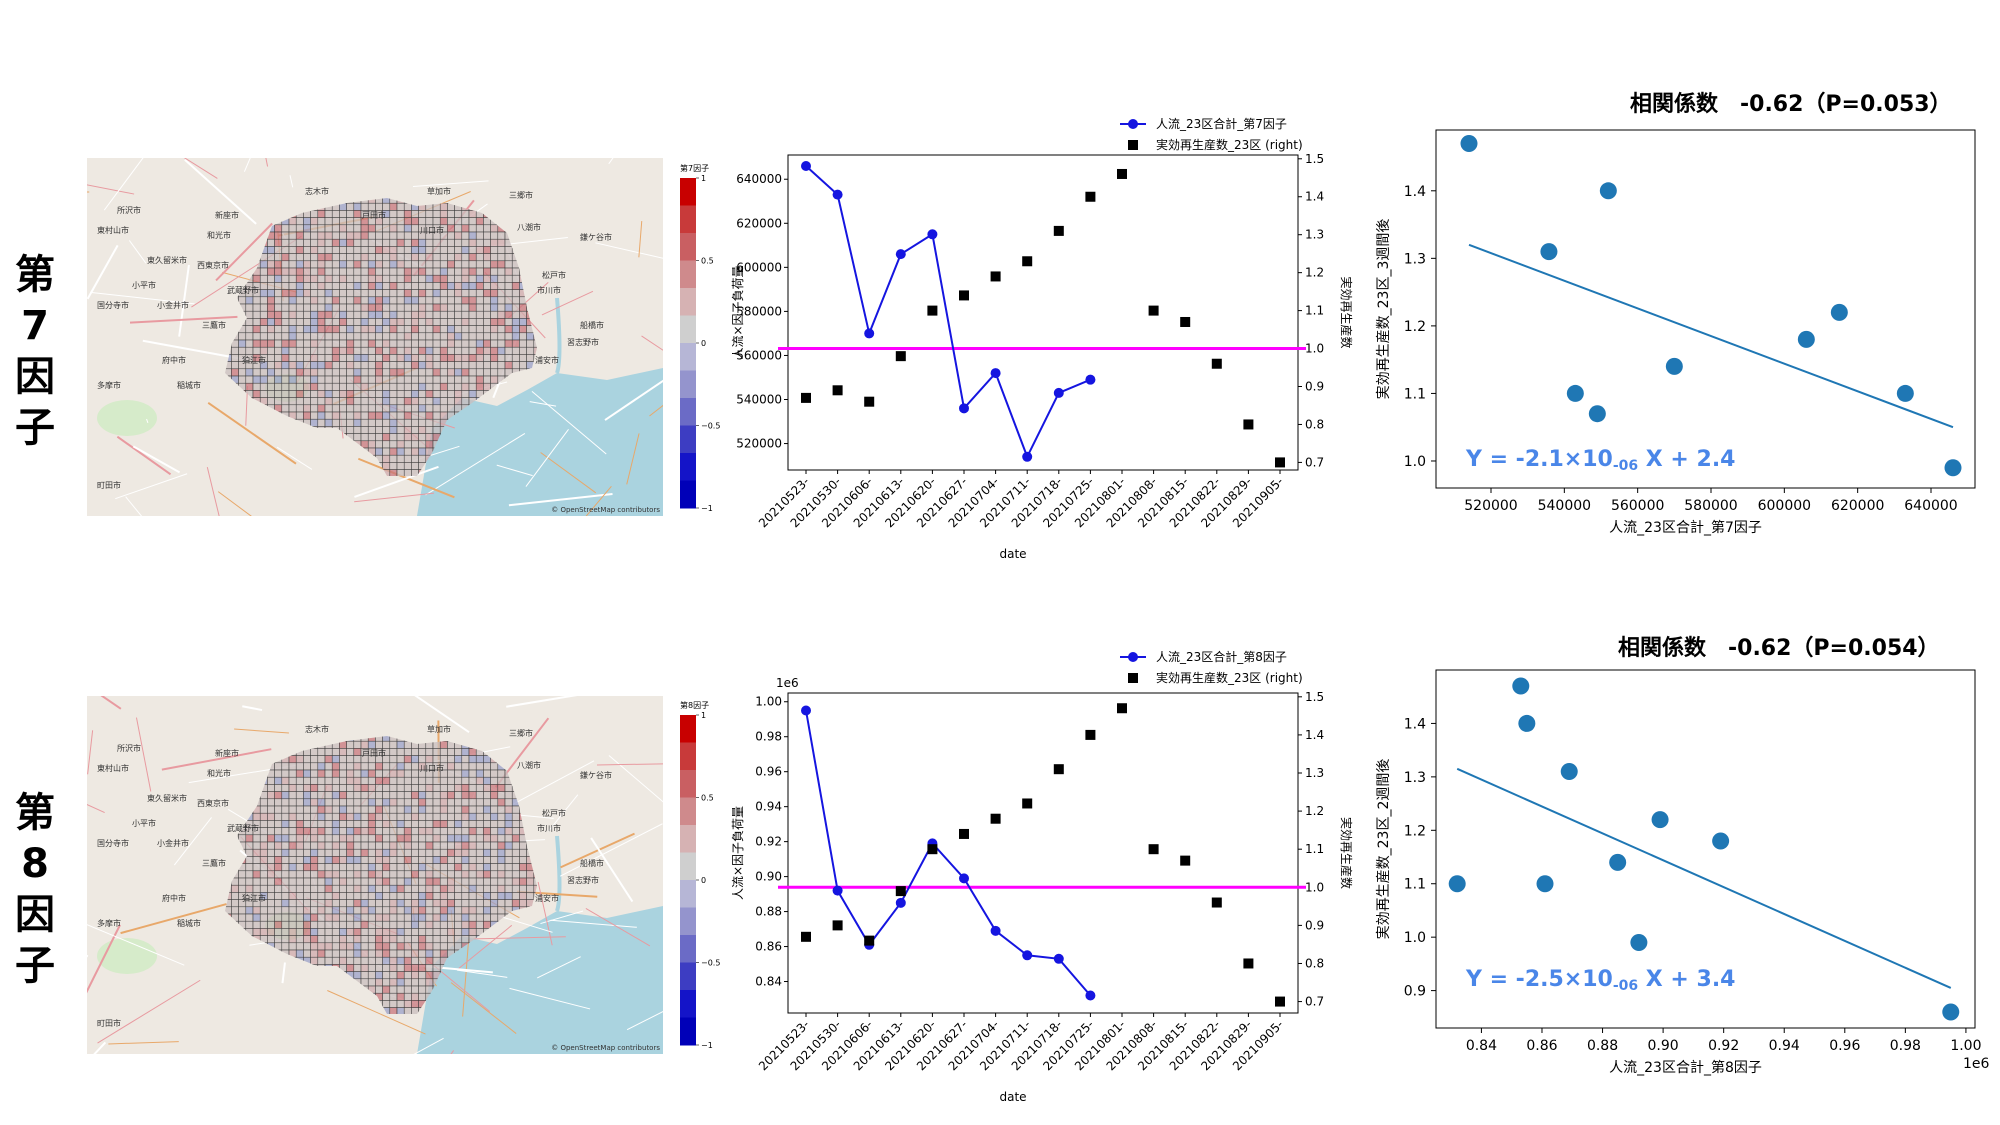 The height and width of the screenshot is (1125, 2000). I want to click on colorbar-tick-label: 0, so click(703, 880).